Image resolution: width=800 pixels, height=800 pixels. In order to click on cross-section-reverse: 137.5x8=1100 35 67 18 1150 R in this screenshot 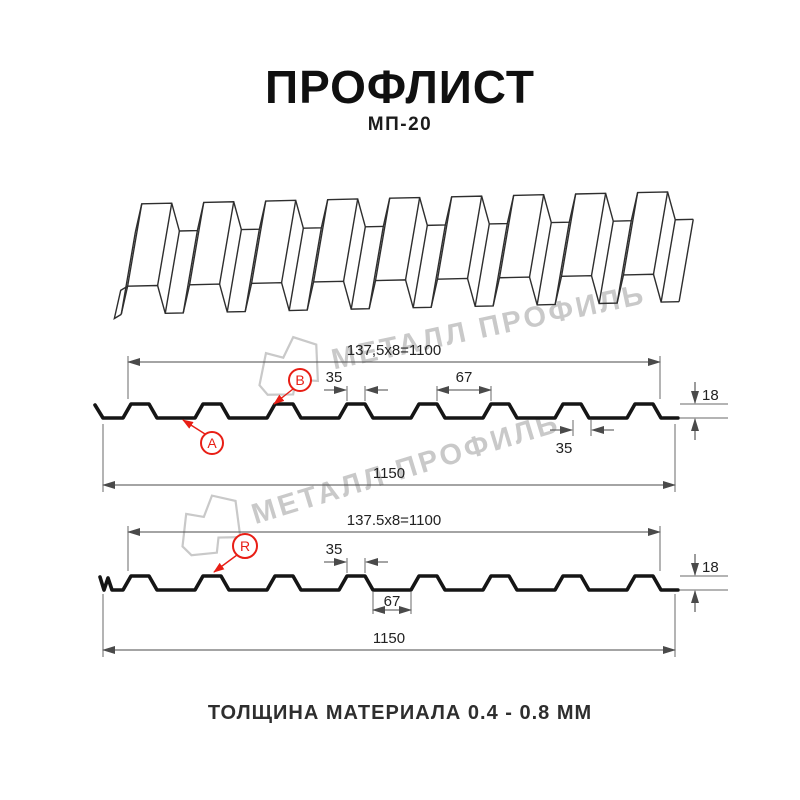, I will do `click(413, 584)`.